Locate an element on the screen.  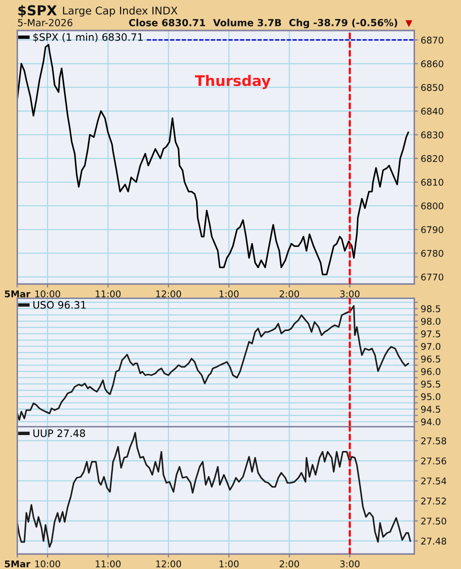
y-tick-label: 95.0 is located at coordinates (430, 396).